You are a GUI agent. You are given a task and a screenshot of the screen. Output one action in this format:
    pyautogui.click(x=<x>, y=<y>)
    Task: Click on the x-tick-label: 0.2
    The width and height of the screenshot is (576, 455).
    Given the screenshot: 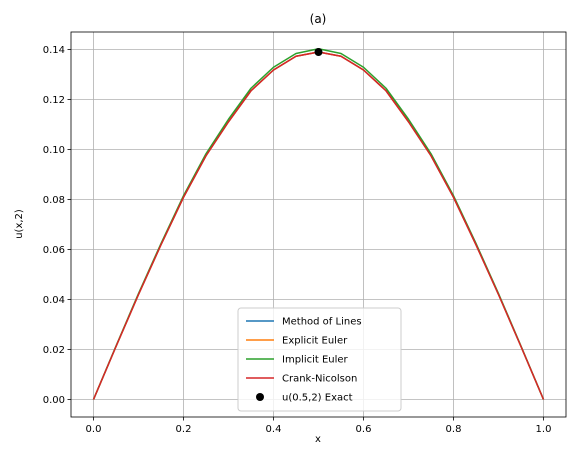 What is the action you would take?
    pyautogui.click(x=184, y=429)
    